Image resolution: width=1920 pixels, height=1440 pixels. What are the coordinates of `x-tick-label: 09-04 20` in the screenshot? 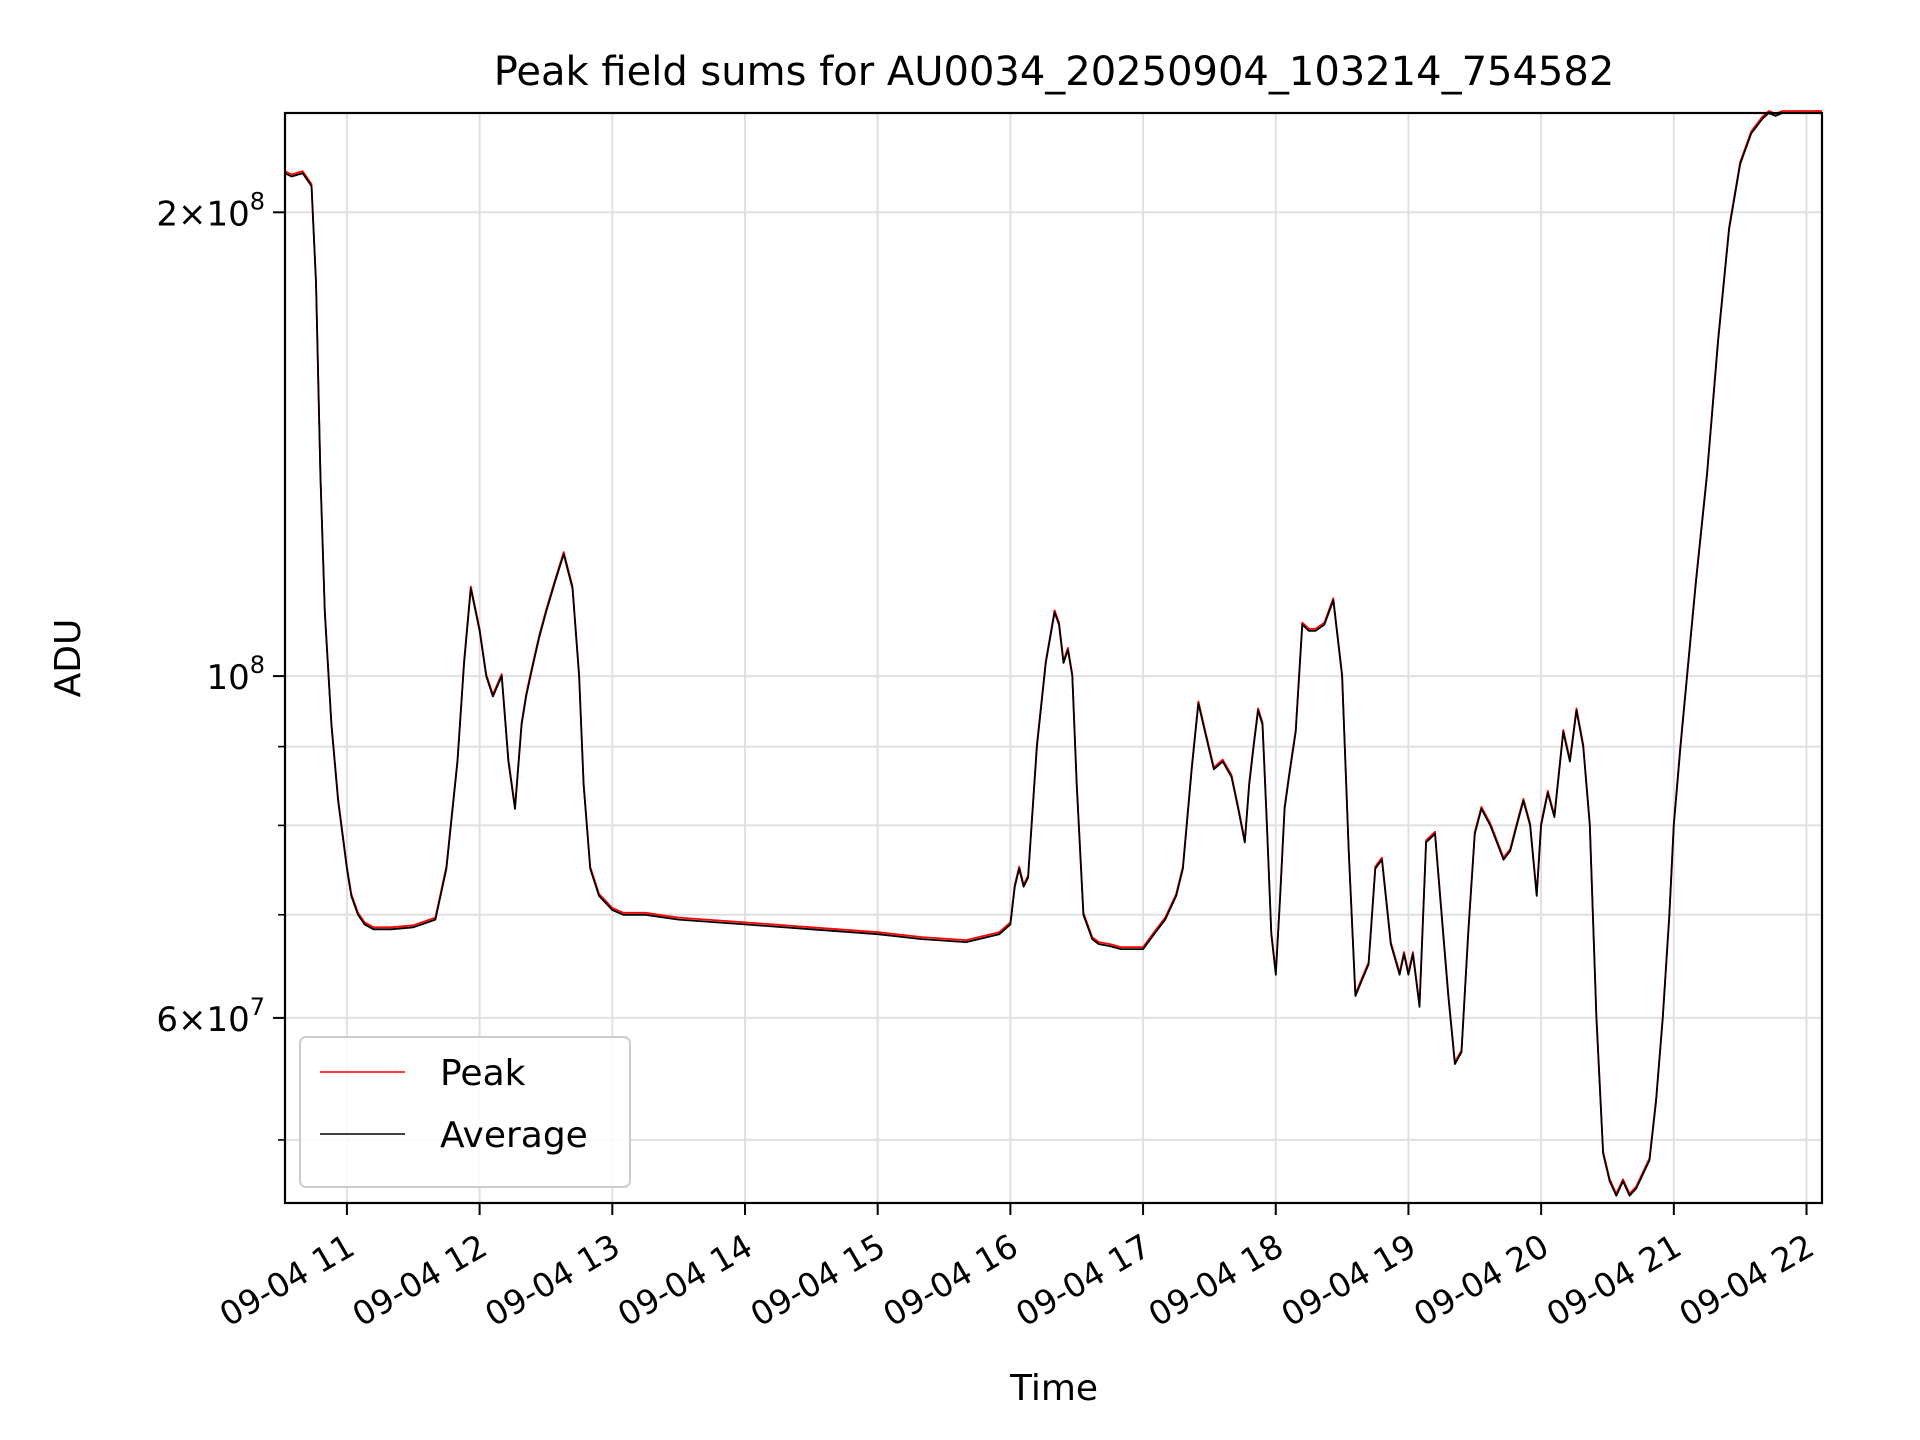 It's located at (1481, 1280).